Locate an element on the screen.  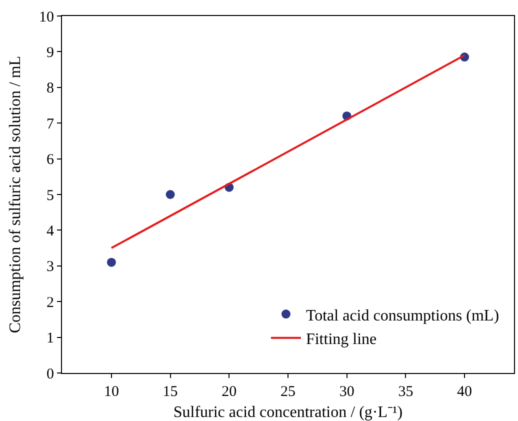
x-tick-label: 20 is located at coordinates (229, 392).